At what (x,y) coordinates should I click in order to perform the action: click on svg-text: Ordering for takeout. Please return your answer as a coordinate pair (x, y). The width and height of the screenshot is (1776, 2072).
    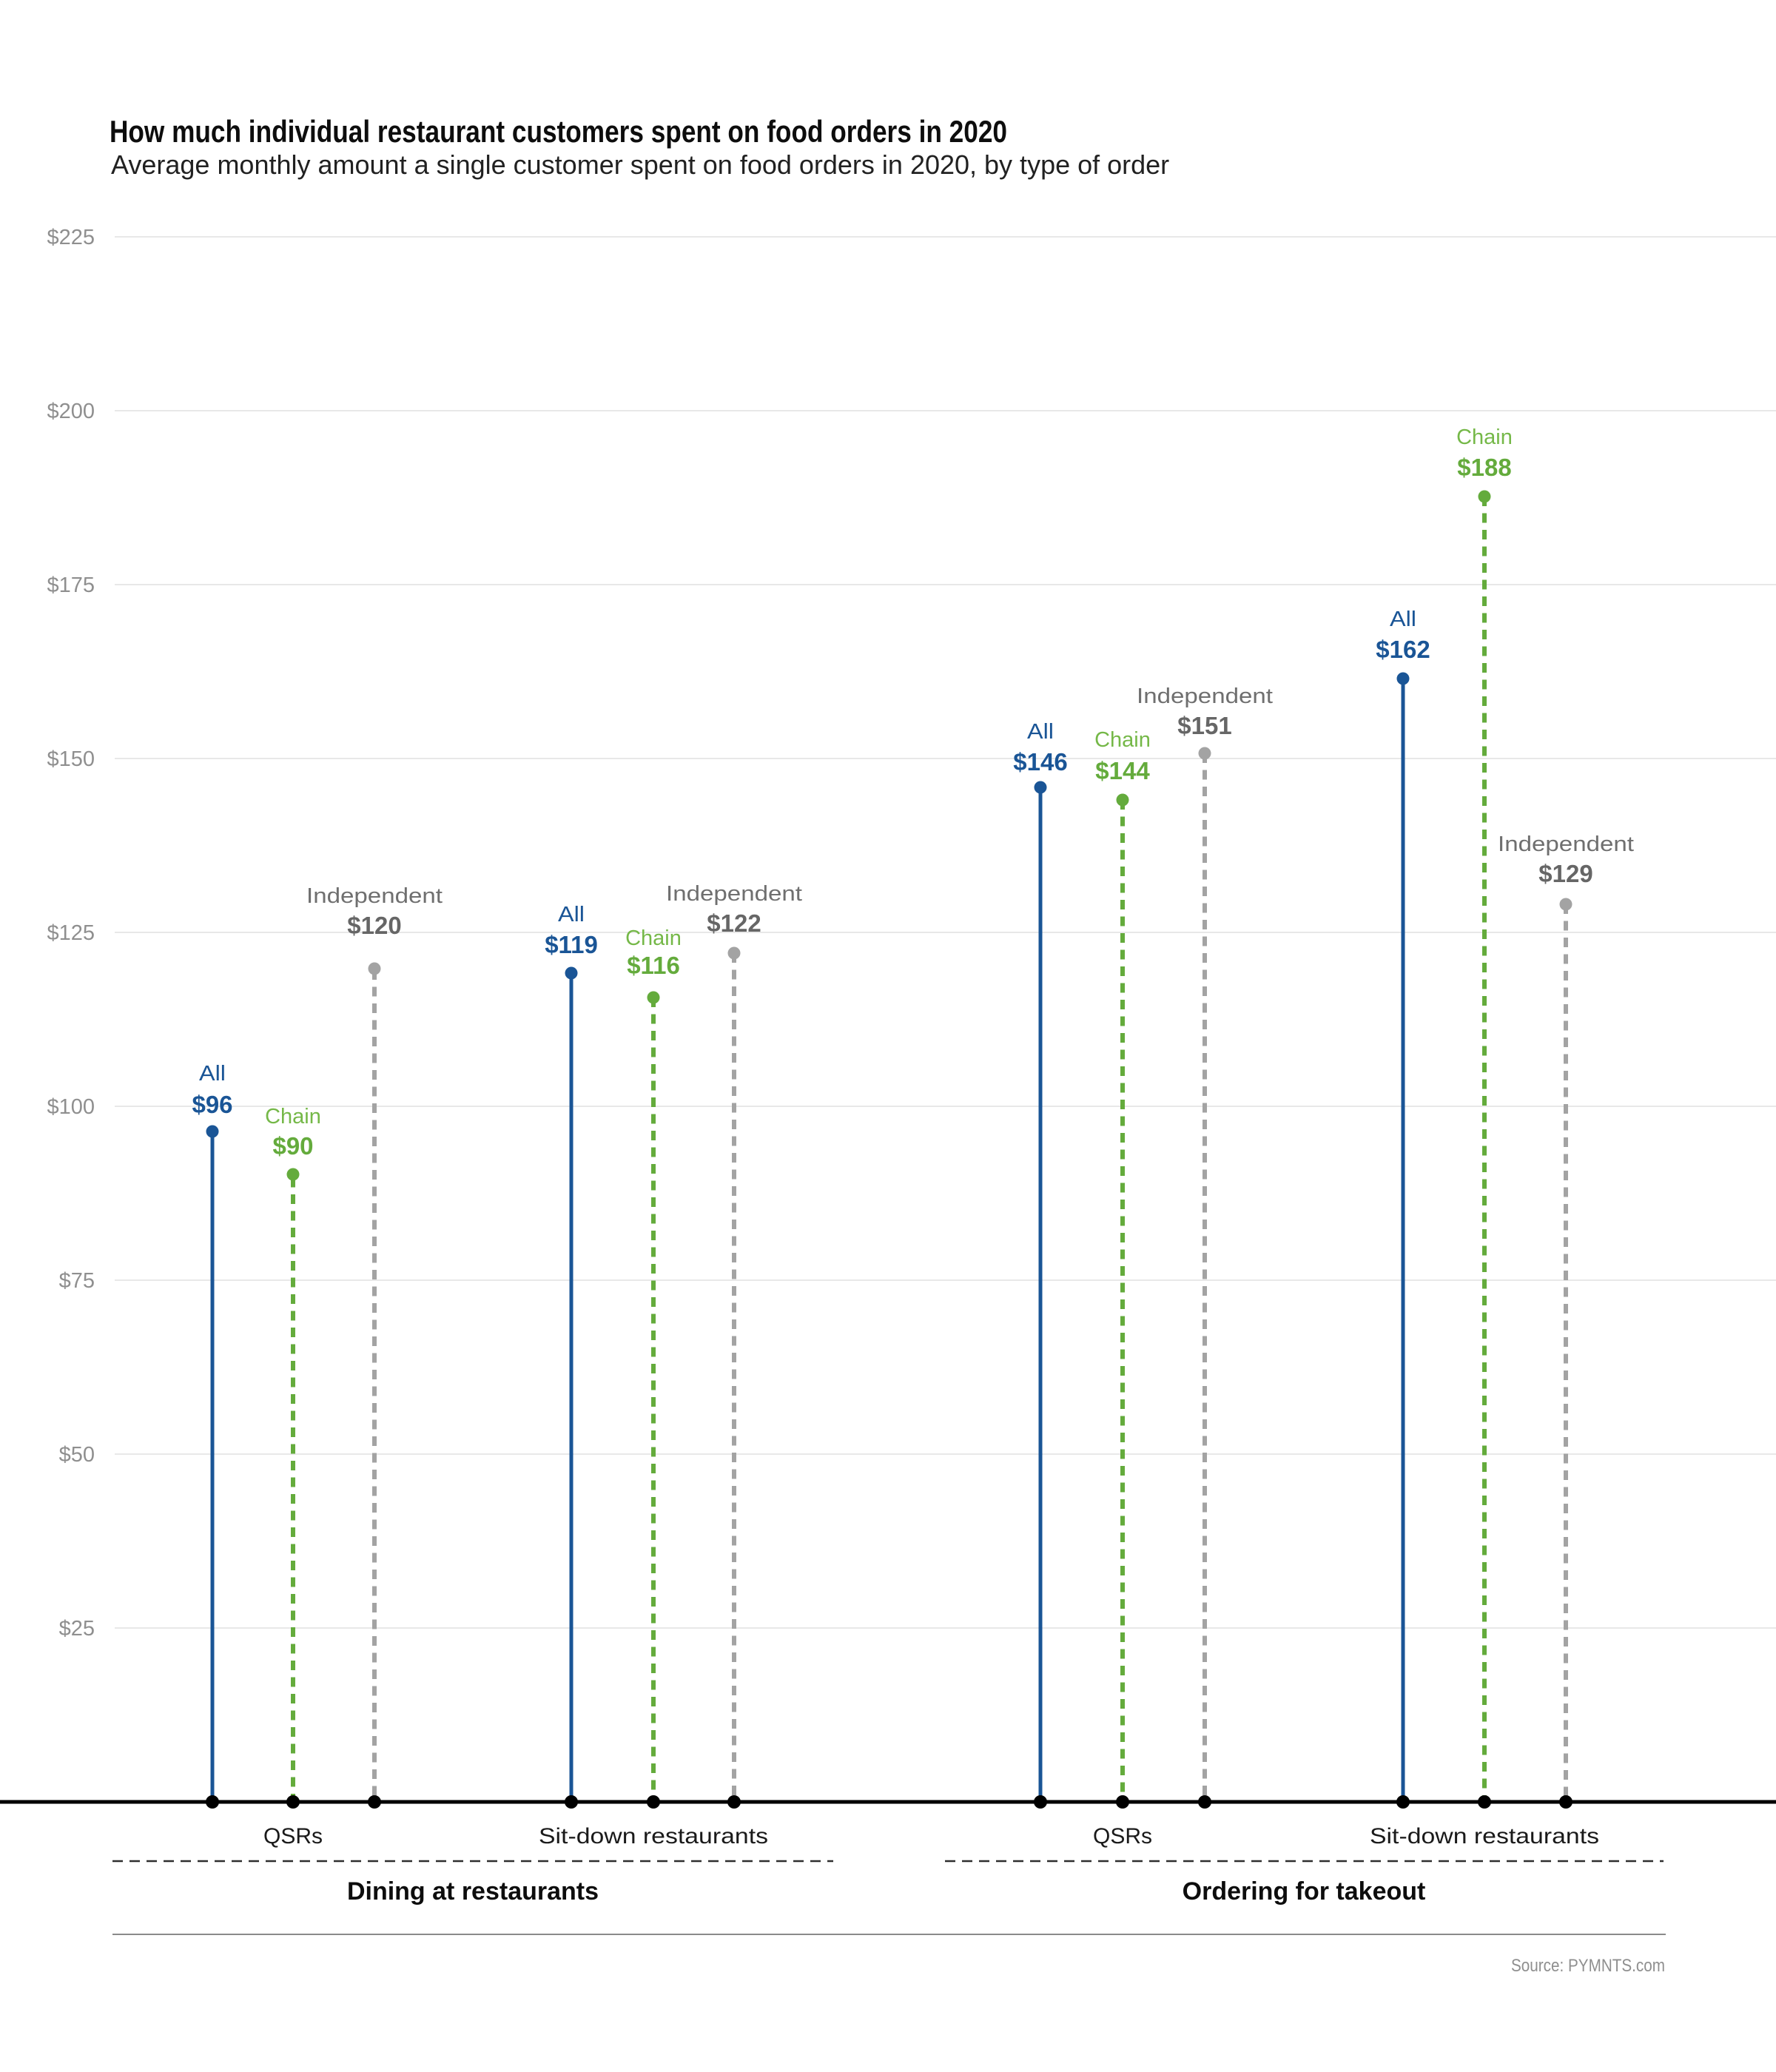
    Looking at the image, I should click on (1304, 1891).